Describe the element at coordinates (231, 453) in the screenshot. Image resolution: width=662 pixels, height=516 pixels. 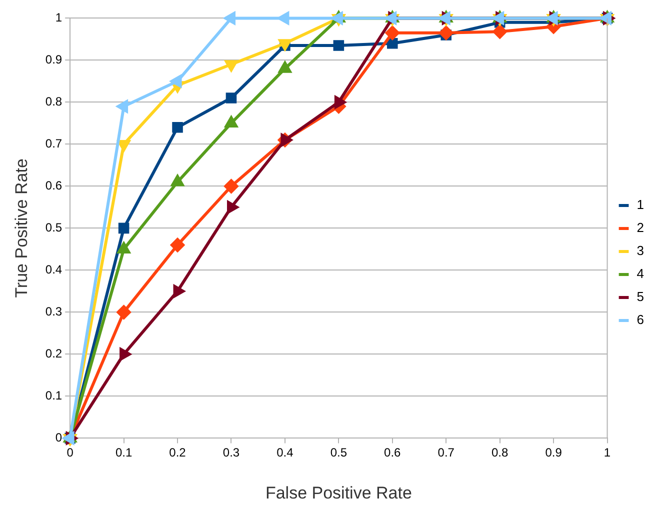
I see `x-tick-label: 0.3` at that location.